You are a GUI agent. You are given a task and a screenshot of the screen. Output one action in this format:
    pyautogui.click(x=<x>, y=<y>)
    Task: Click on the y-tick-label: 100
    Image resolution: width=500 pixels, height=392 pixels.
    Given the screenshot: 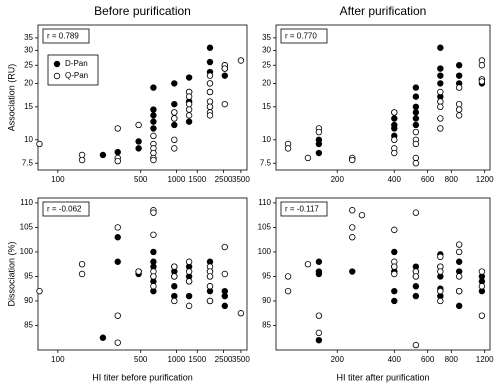 What is the action you would take?
    pyautogui.click(x=265, y=251)
    